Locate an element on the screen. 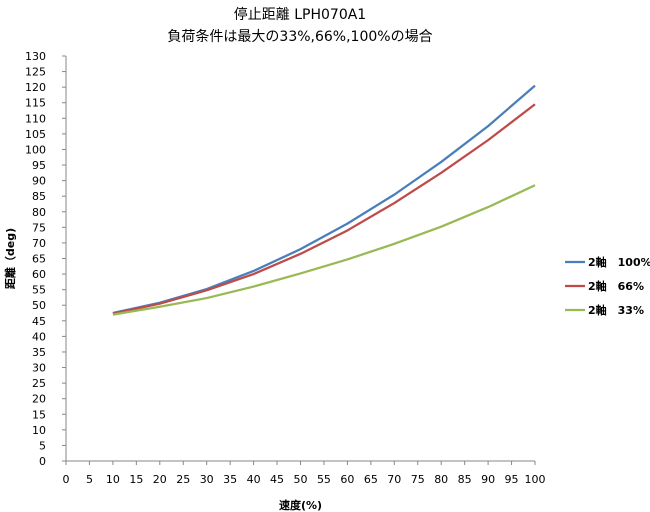 This screenshot has width=650, height=512. x-tick-label: 40 is located at coordinates (254, 479).